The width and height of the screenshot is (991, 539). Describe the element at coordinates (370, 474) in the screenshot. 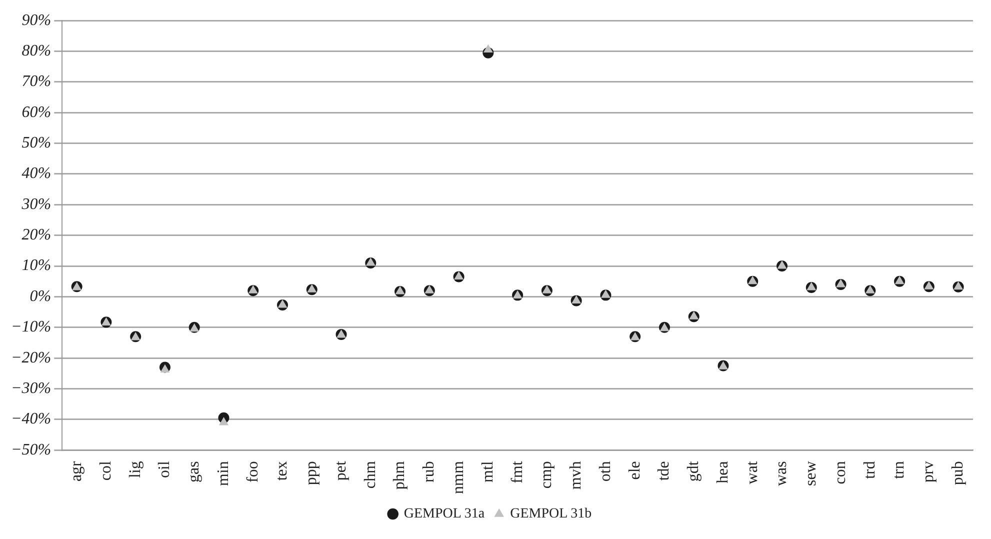

I see `x-tick-label: chm` at that location.